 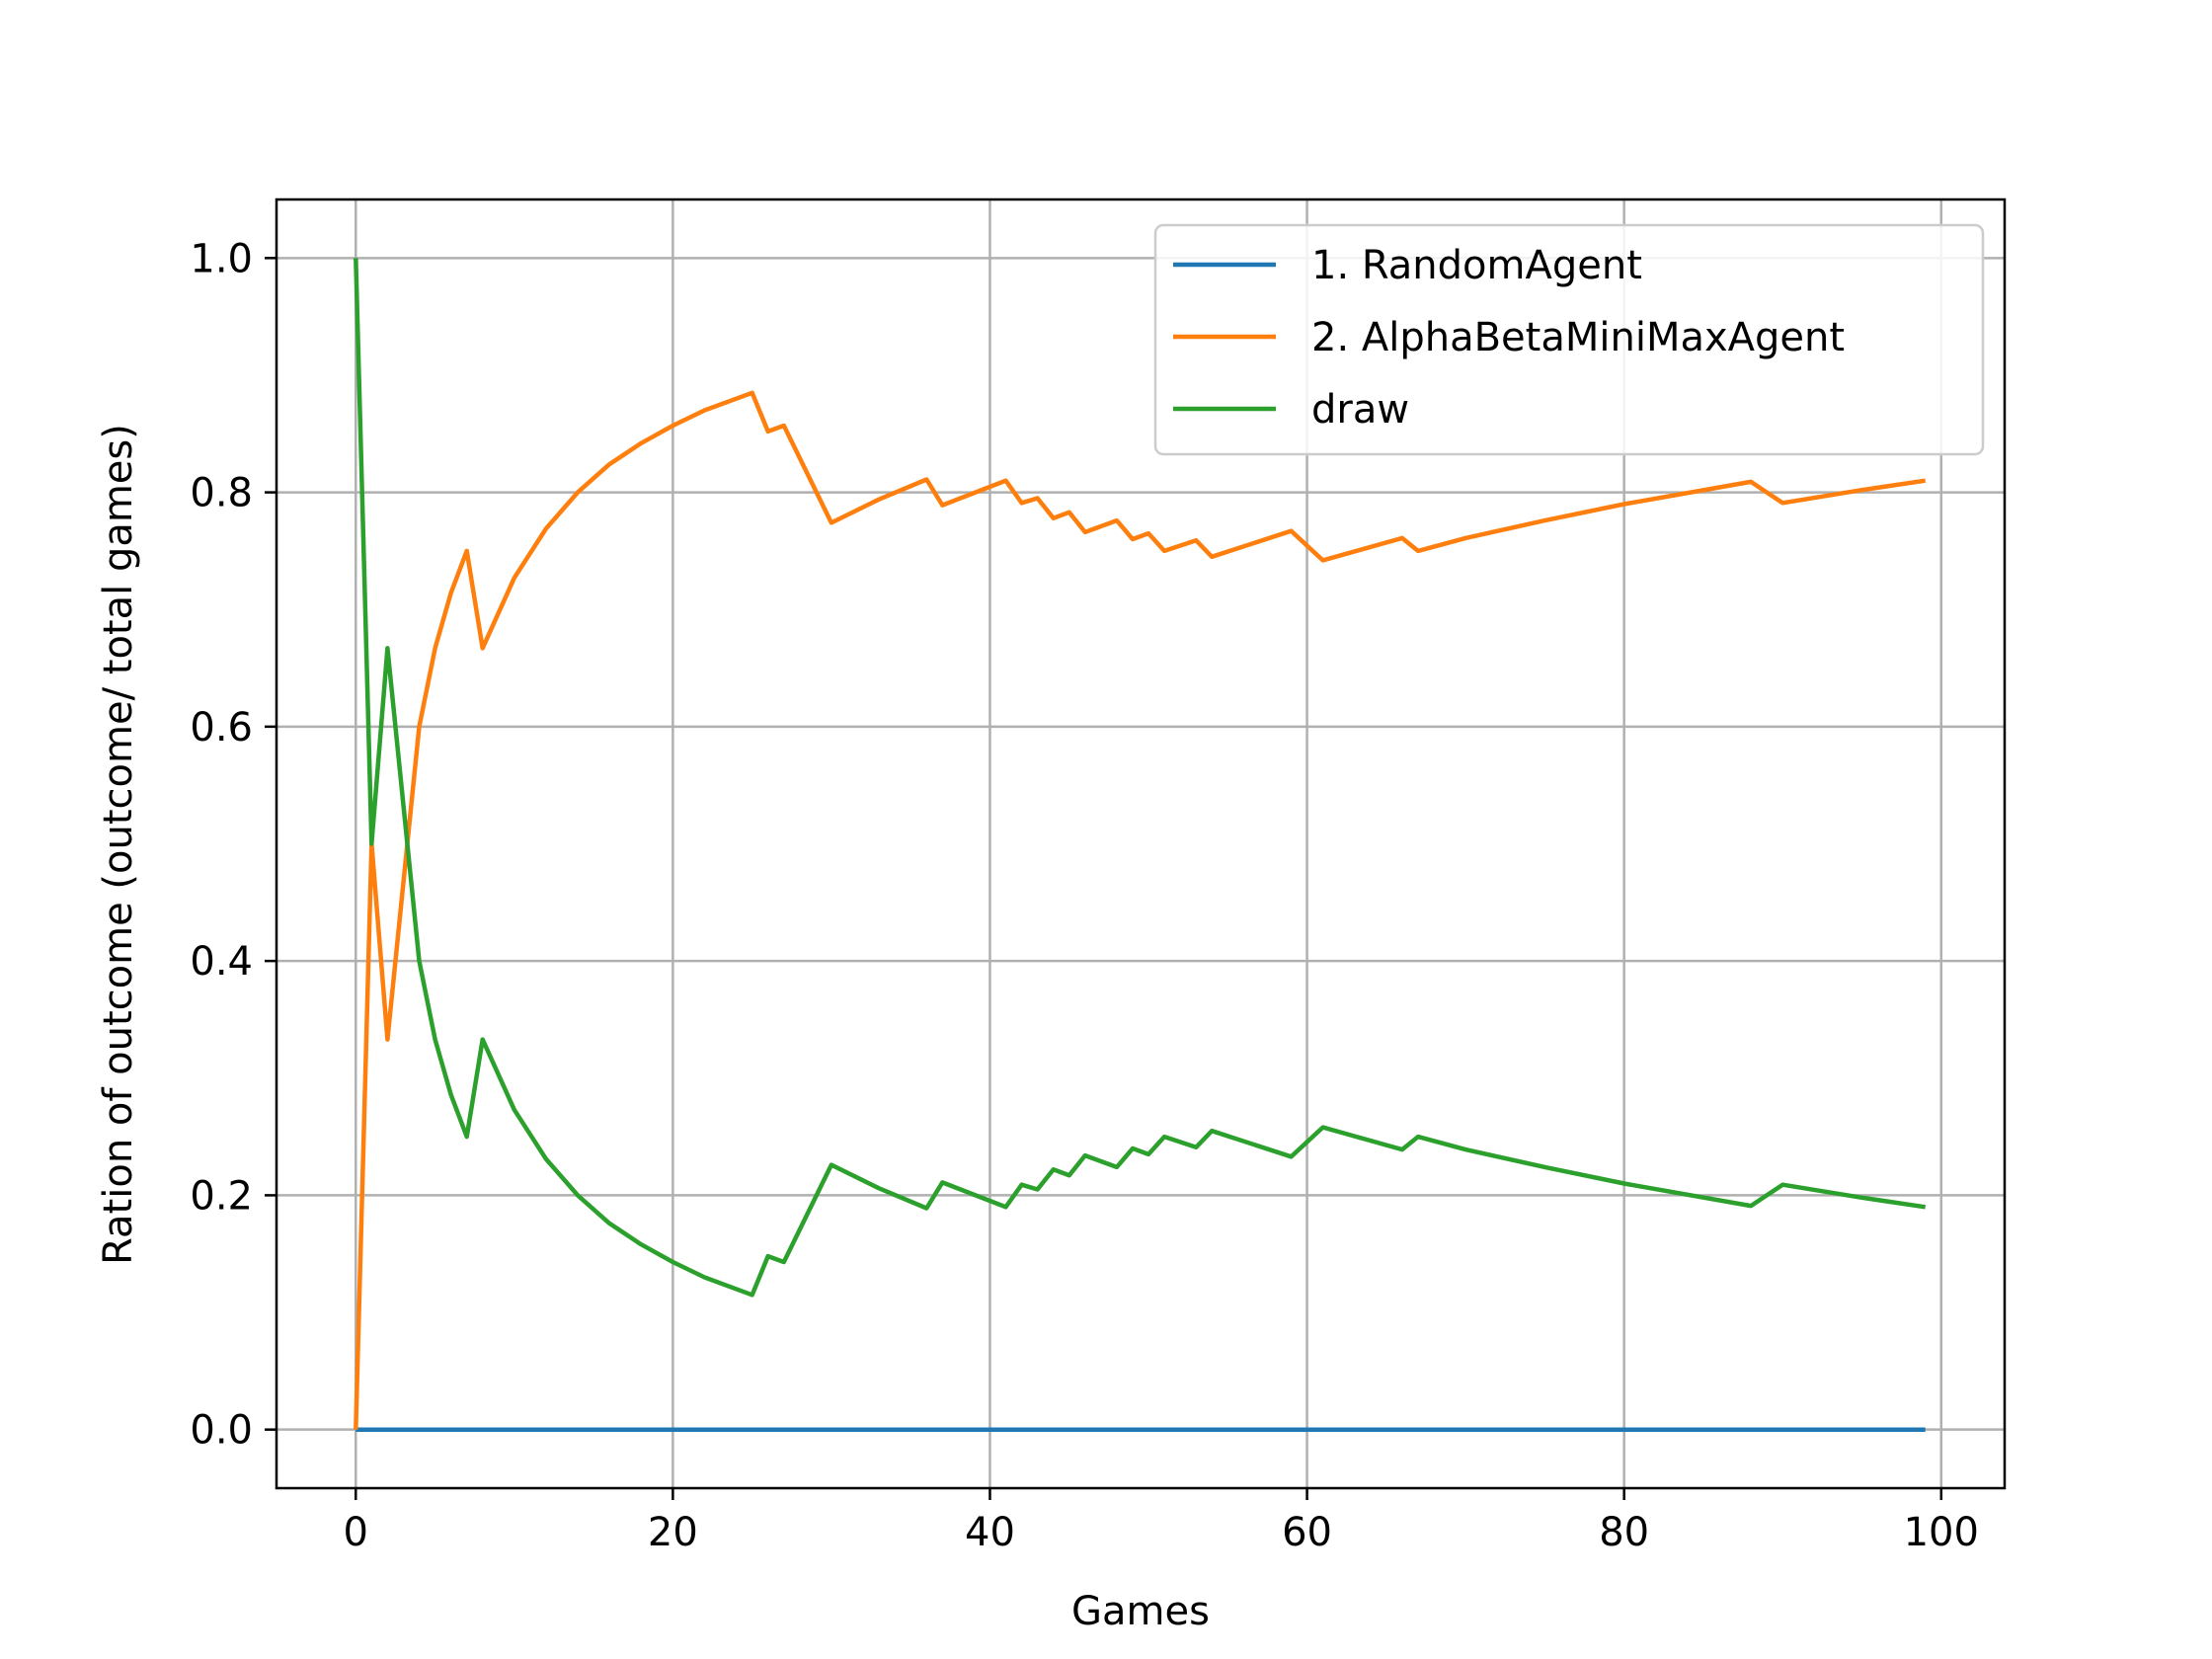 What do you see at coordinates (1360, 410) in the screenshot?
I see `legend-label-draw: draw` at bounding box center [1360, 410].